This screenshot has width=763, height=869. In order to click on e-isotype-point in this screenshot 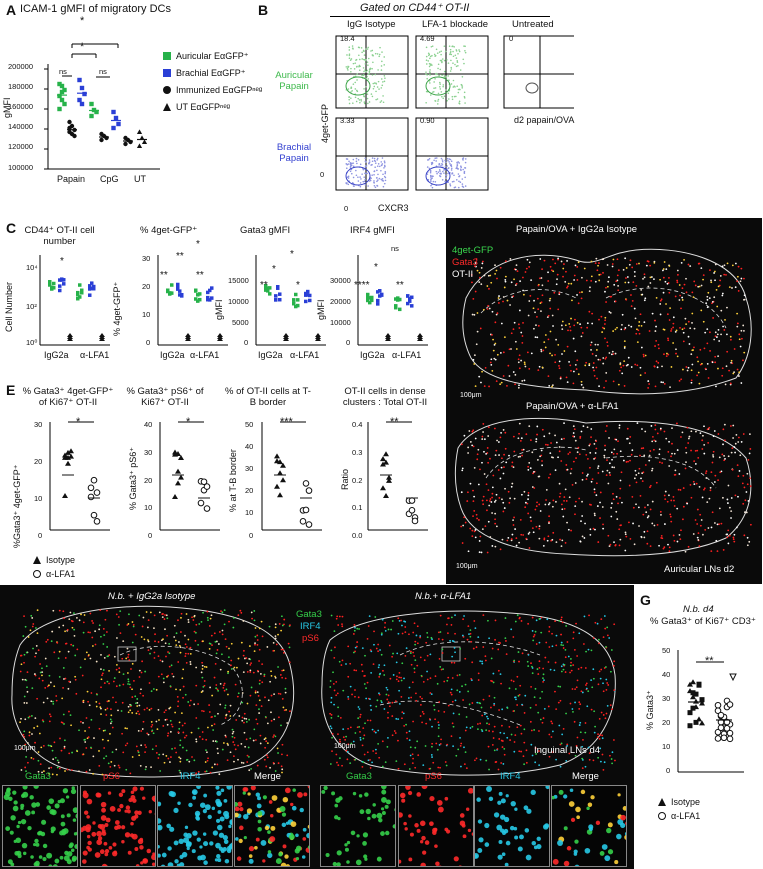, I will do `click(65, 455)`.